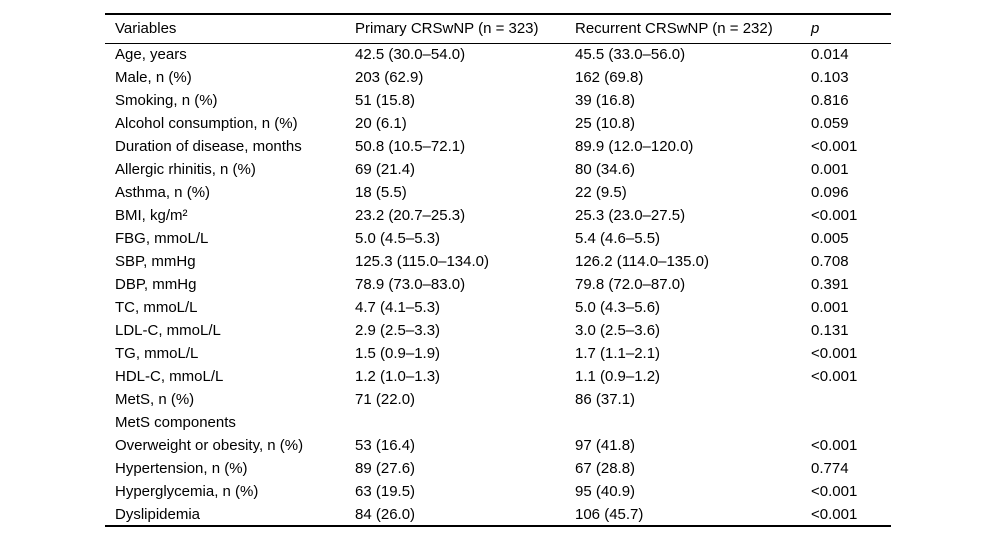  I want to click on table-cell: 106 (45.7), so click(609, 514).